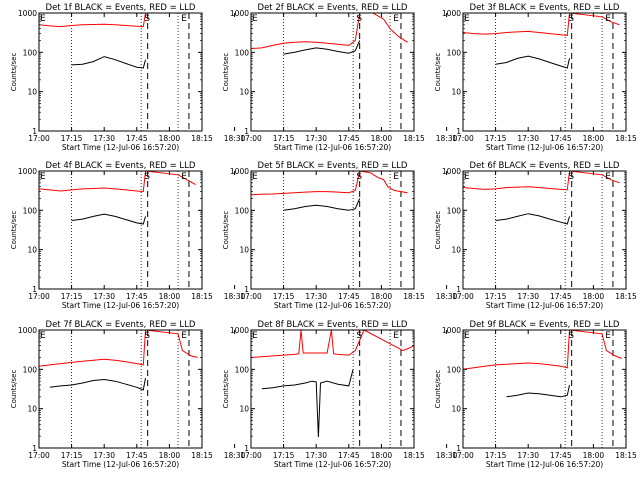 The image size is (640, 480). I want to click on plot-title: Det 7f BLACK = Events, RED = LLD, so click(121, 325).